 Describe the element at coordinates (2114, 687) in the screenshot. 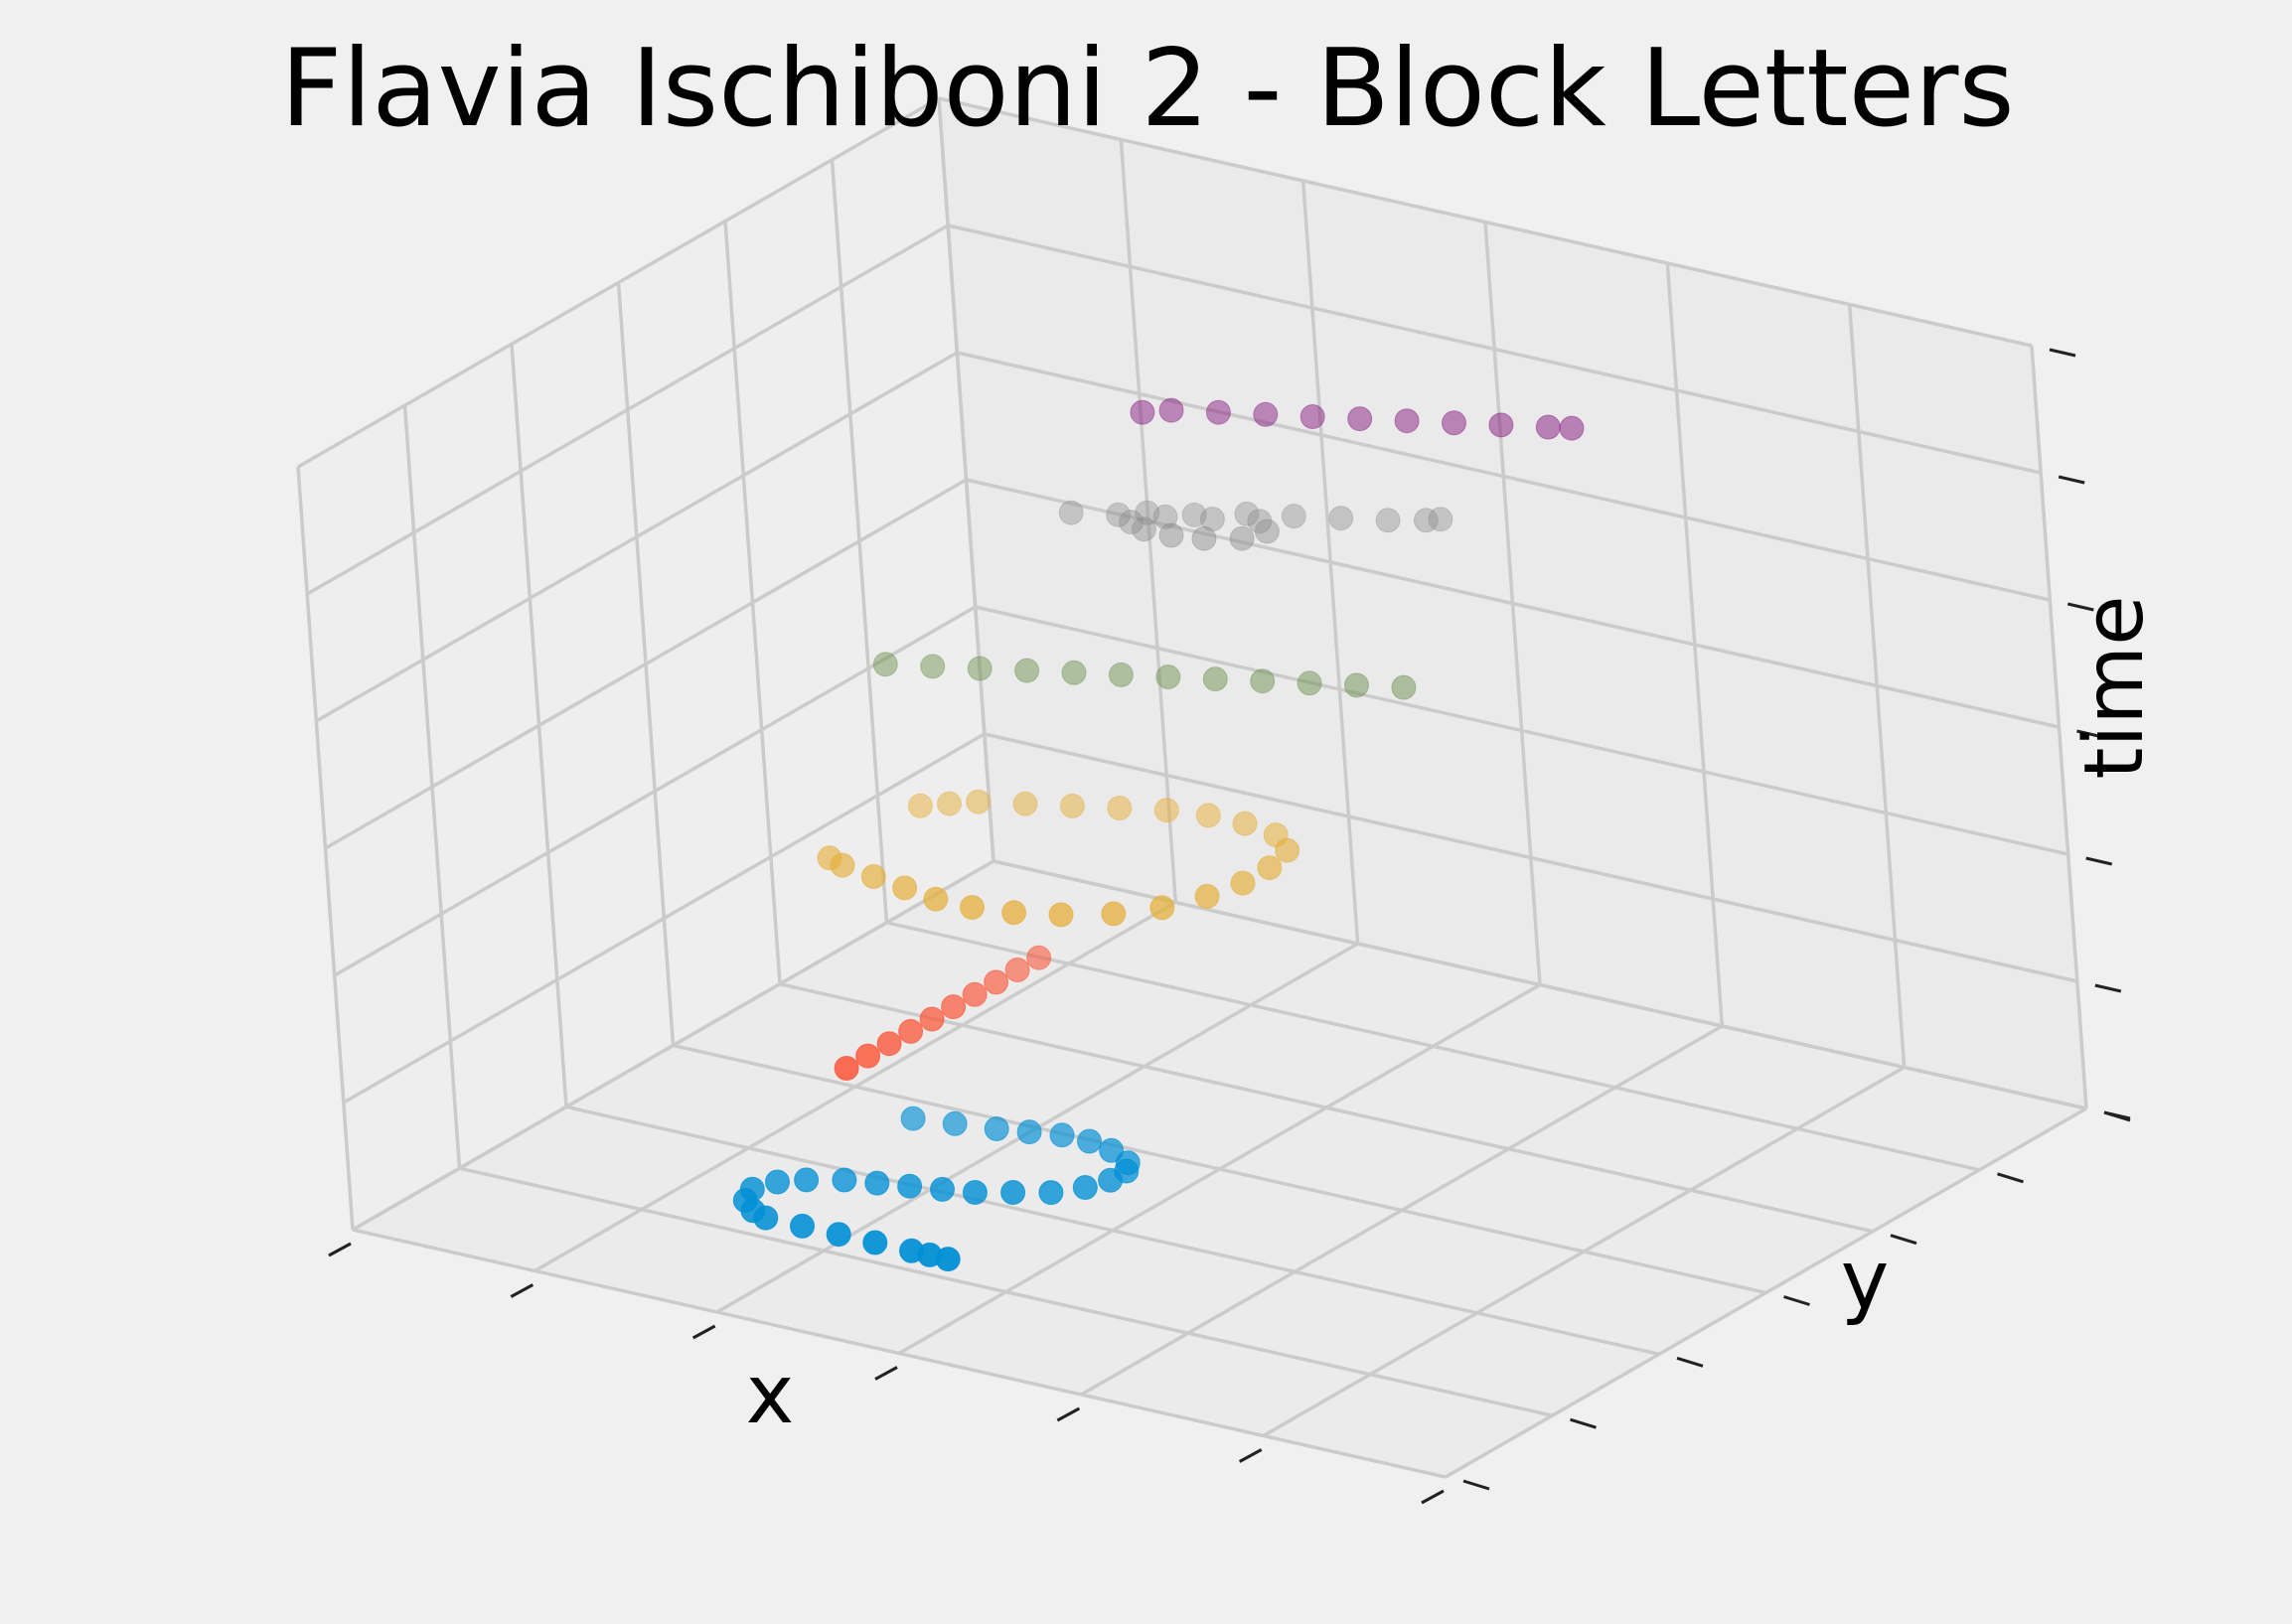

I see `z-axis-label: time` at that location.